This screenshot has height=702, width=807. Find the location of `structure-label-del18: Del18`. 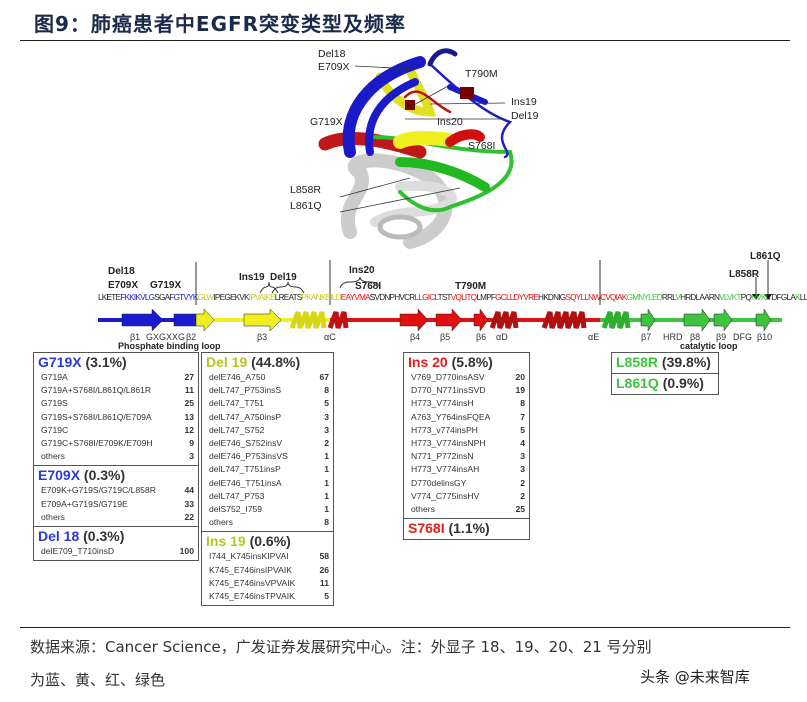

structure-label-del18: Del18 is located at coordinates (332, 54).